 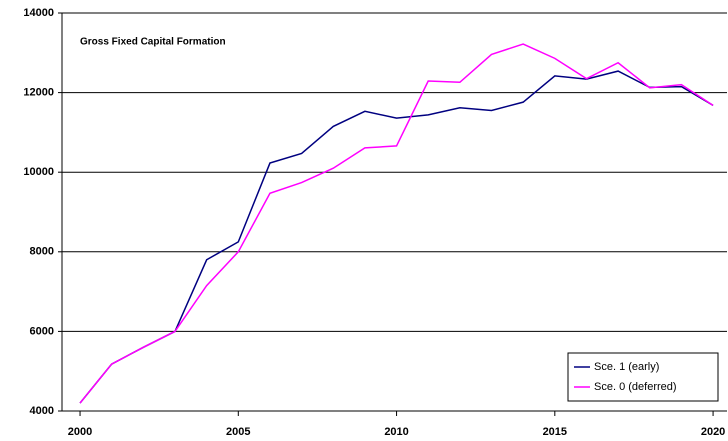 I want to click on y-tick-label: 14000, so click(x=38, y=13).